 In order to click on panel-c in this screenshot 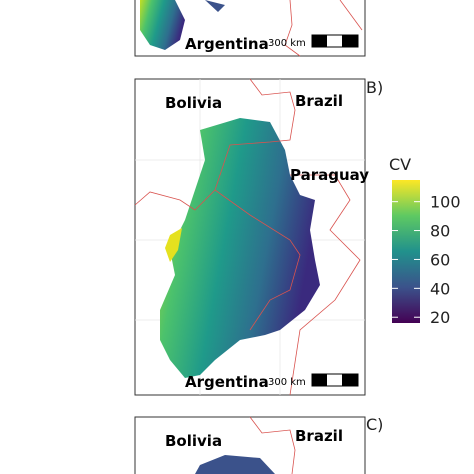, I will do `click(250, 445)`.